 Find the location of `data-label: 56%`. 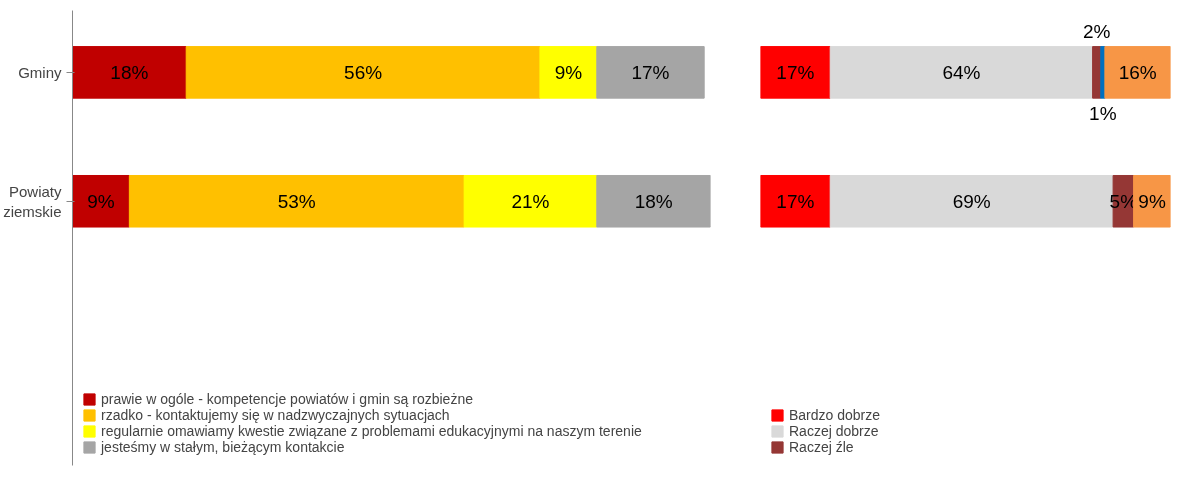

data-label: 56% is located at coordinates (363, 72).